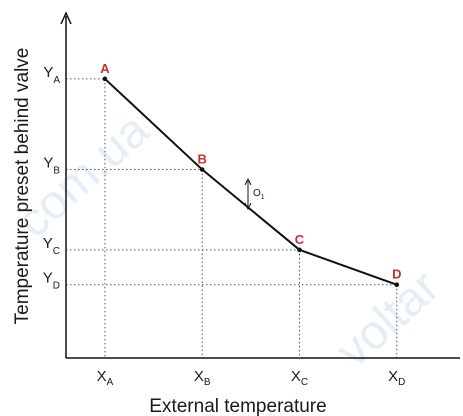  I want to click on x-axis-title: External temperature, so click(237, 406).